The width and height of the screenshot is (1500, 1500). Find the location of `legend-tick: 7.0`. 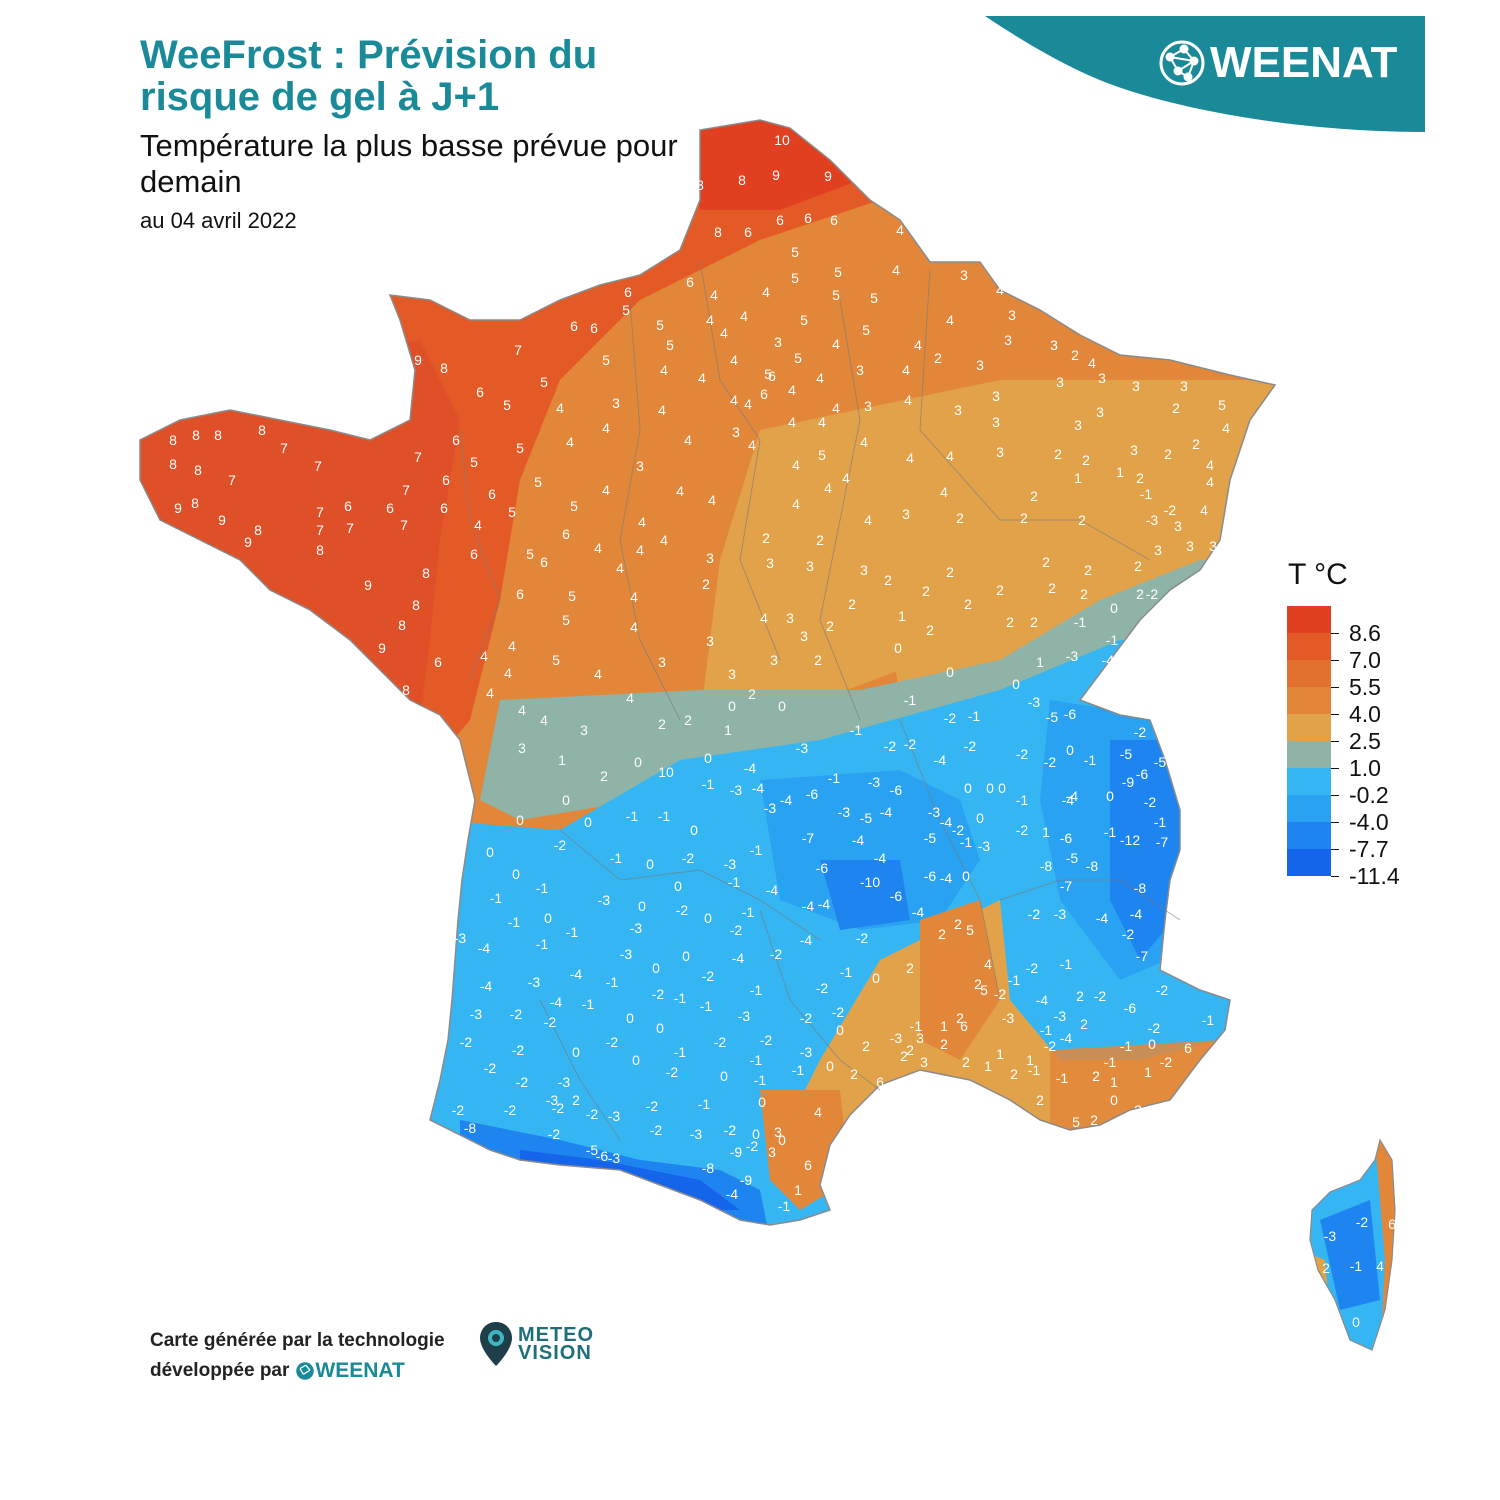

legend-tick: 7.0 is located at coordinates (1356, 660).